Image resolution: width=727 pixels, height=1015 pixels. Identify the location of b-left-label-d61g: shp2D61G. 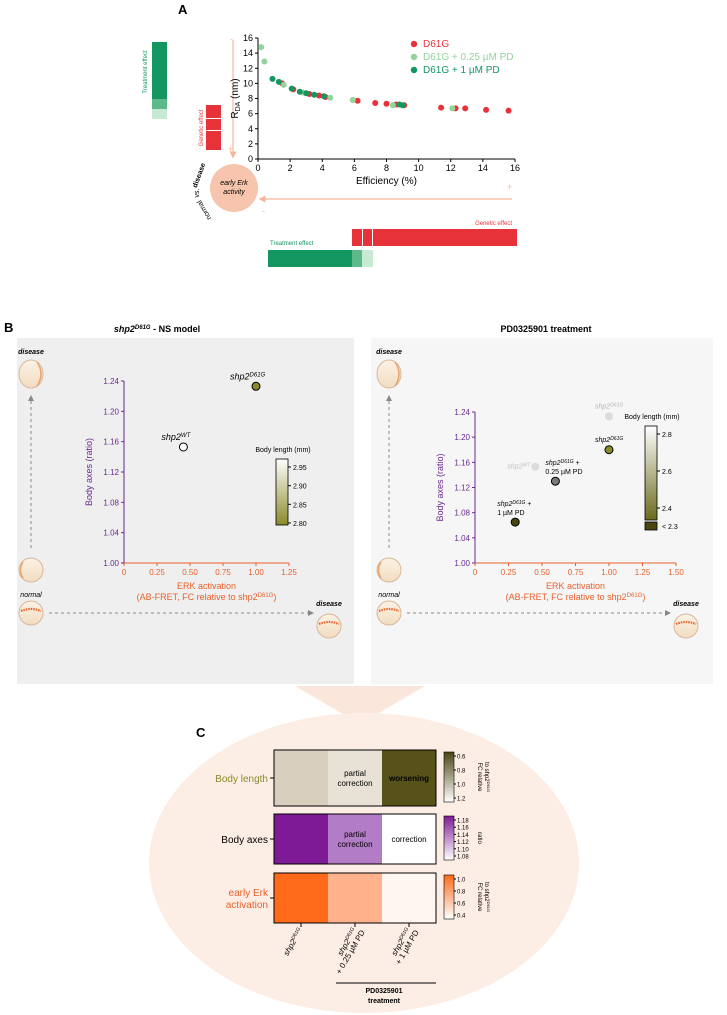
(248, 376).